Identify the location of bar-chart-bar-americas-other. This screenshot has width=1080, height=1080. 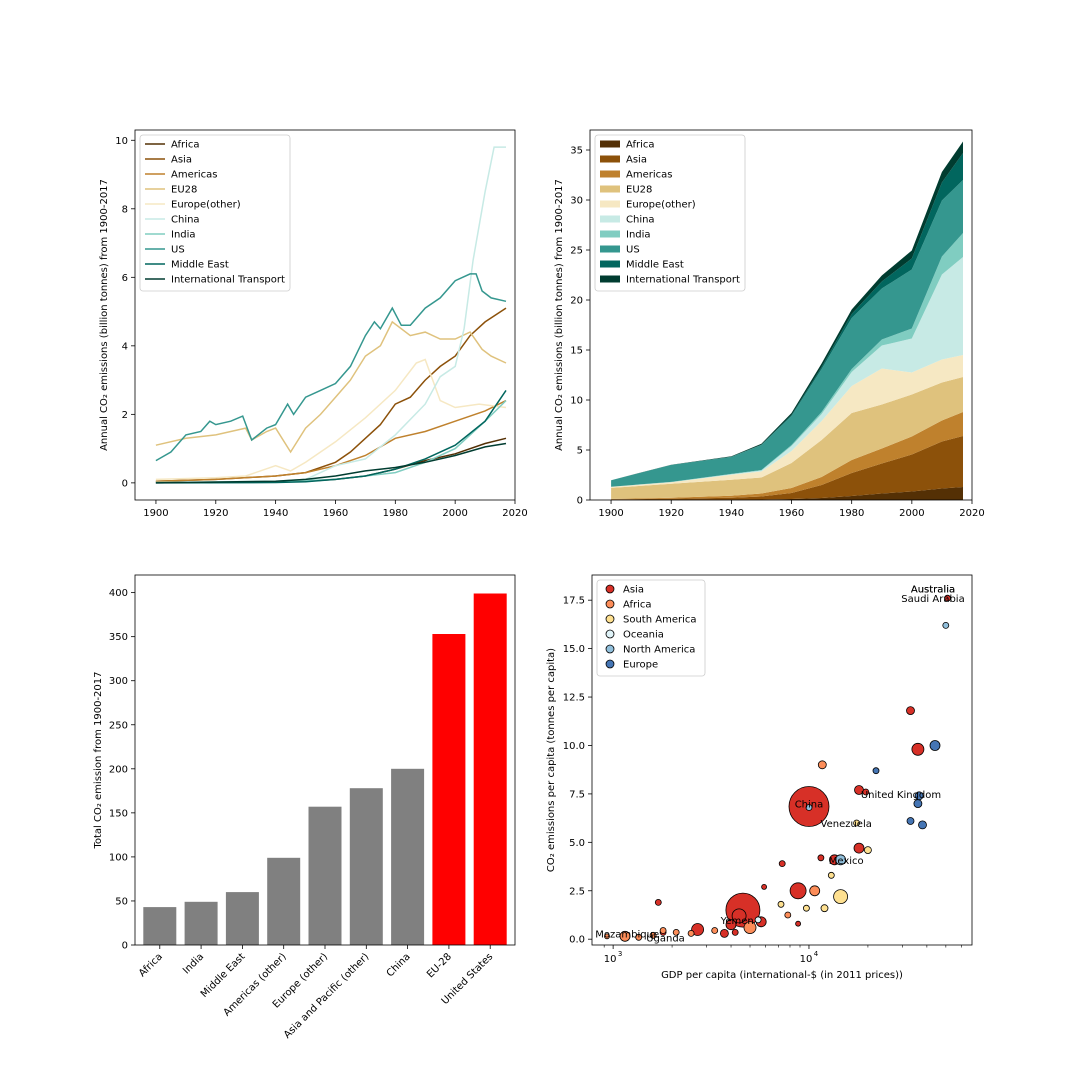
(284, 901).